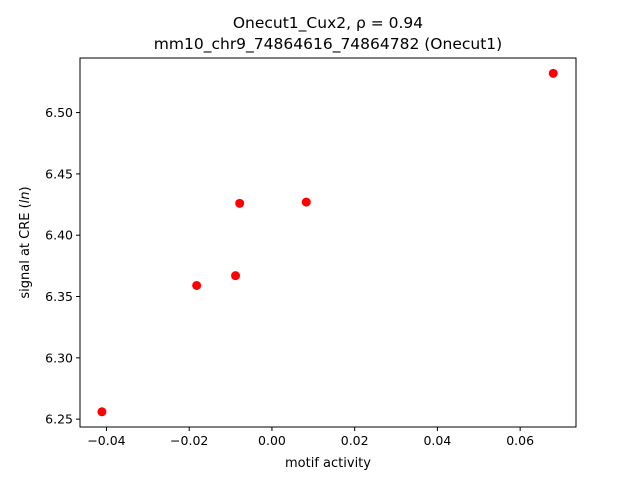 This screenshot has height=480, width=640. I want to click on x-tick-label: 0.06, so click(520, 440).